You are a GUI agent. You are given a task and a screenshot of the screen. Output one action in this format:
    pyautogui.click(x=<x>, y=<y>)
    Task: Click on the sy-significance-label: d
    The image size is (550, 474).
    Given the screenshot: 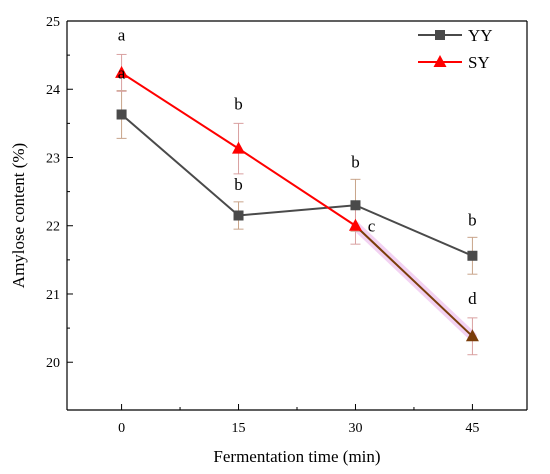 What is the action you would take?
    pyautogui.click(x=472, y=298)
    